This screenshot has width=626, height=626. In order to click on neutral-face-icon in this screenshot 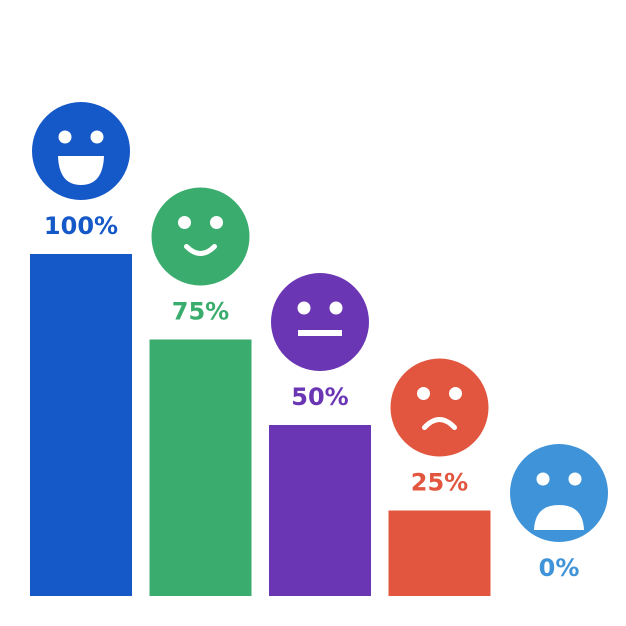, I will do `click(320, 322)`.